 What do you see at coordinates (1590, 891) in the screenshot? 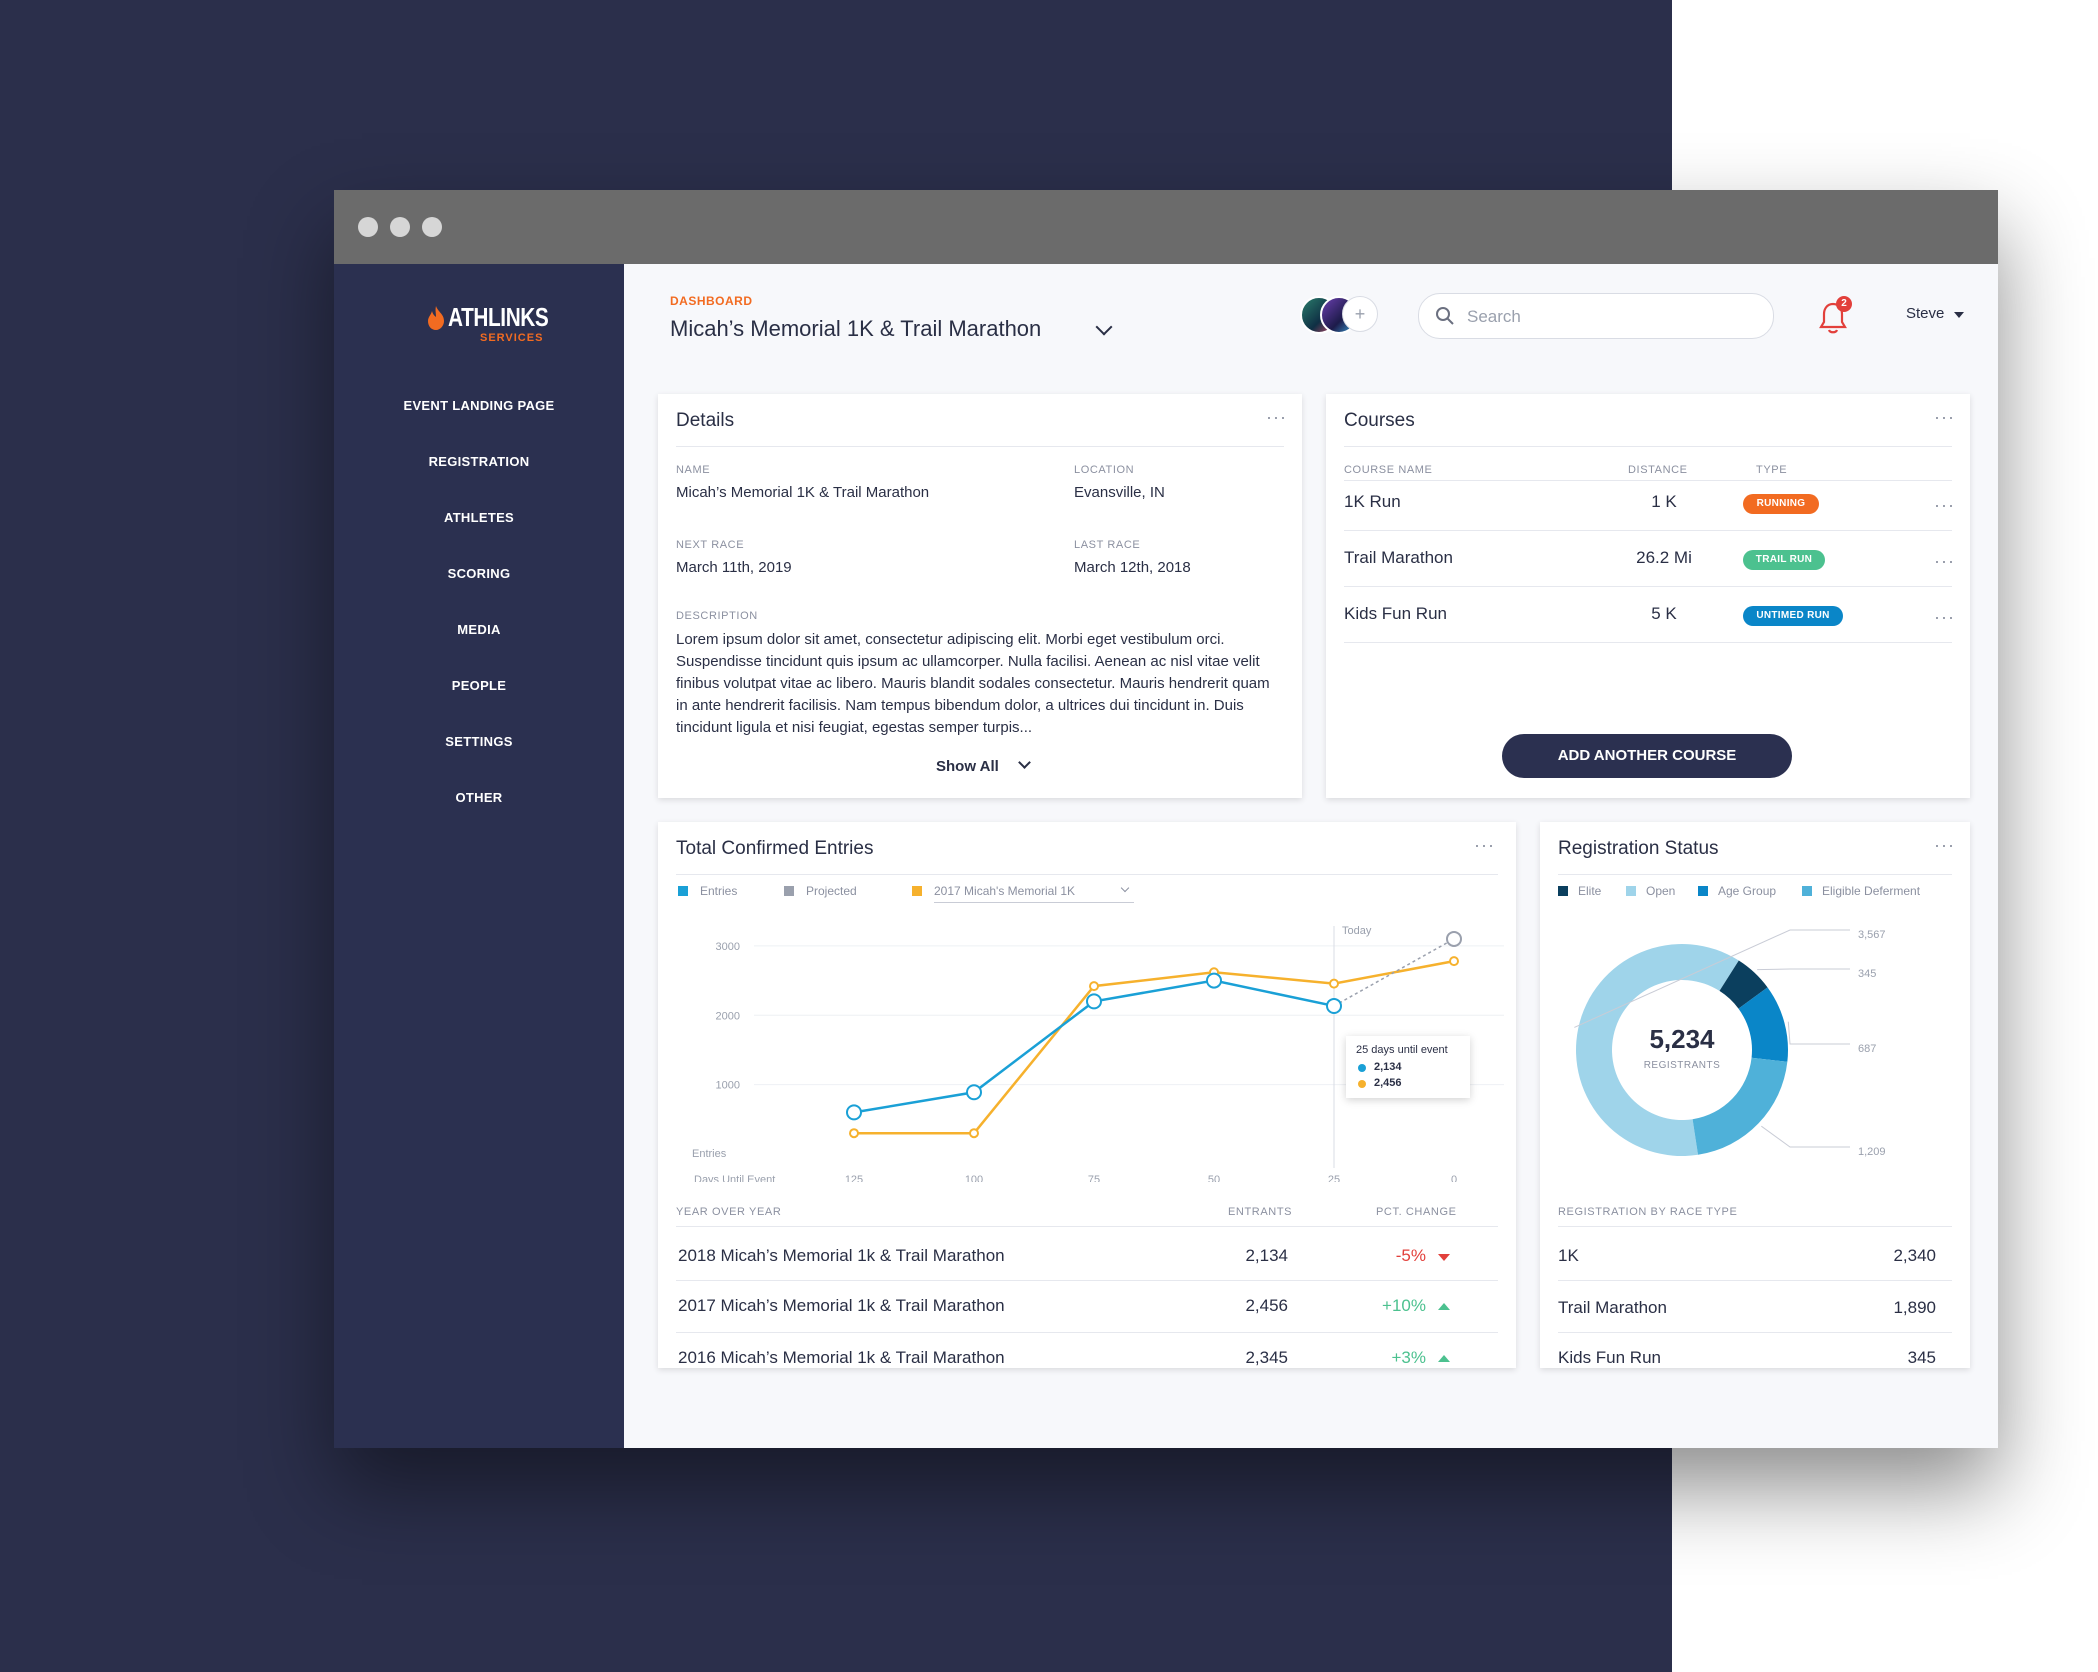
I see `legend-elite: Elite` at bounding box center [1590, 891].